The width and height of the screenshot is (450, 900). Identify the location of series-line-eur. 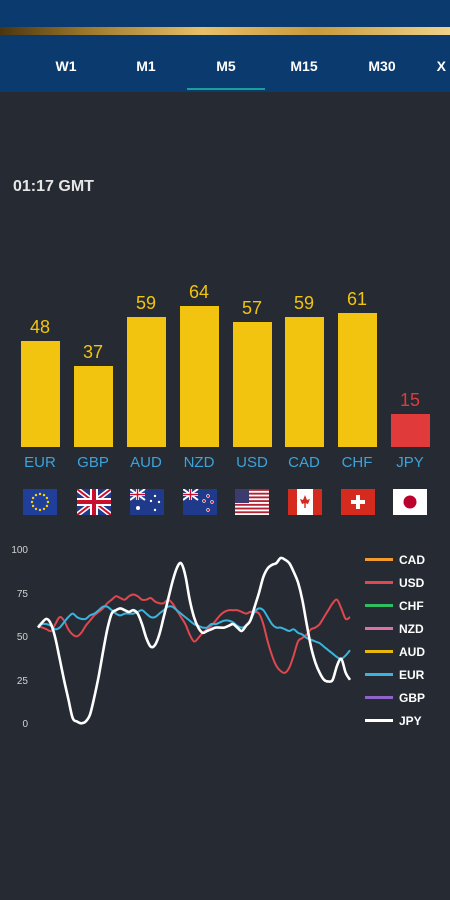
(194, 632).